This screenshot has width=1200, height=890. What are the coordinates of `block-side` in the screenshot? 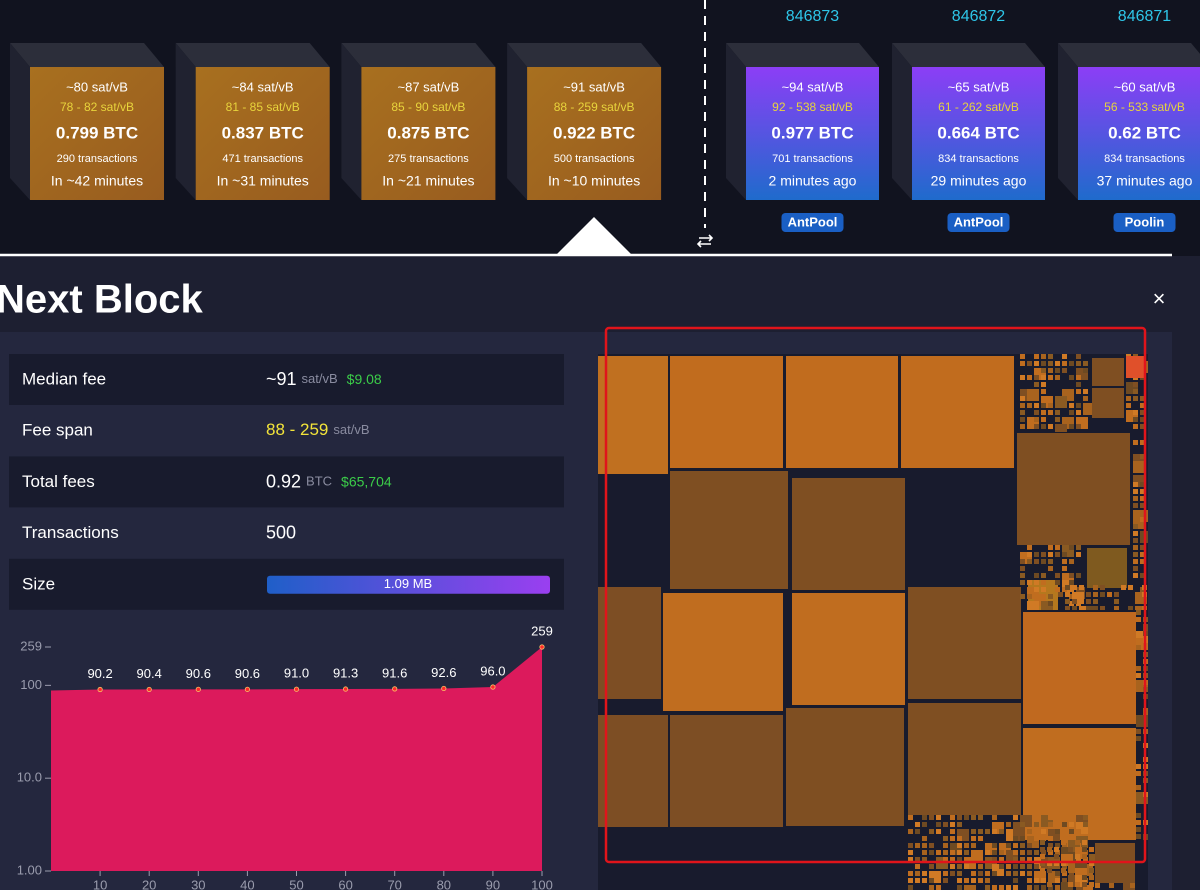 It's located at (517, 121).